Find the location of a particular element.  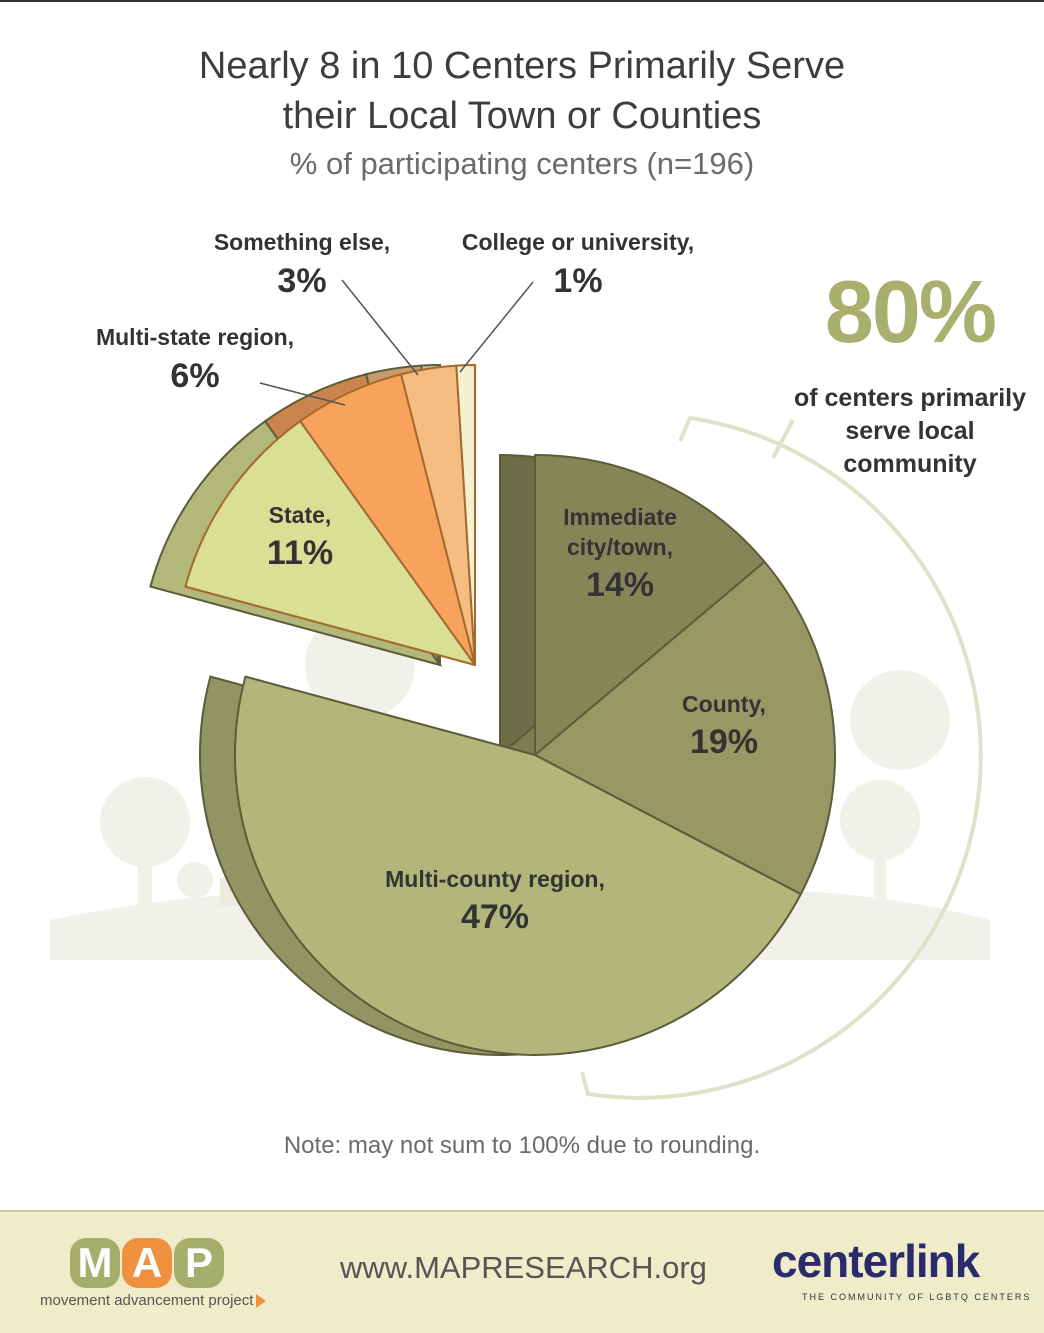

slice-value-label: 11% is located at coordinates (300, 553).